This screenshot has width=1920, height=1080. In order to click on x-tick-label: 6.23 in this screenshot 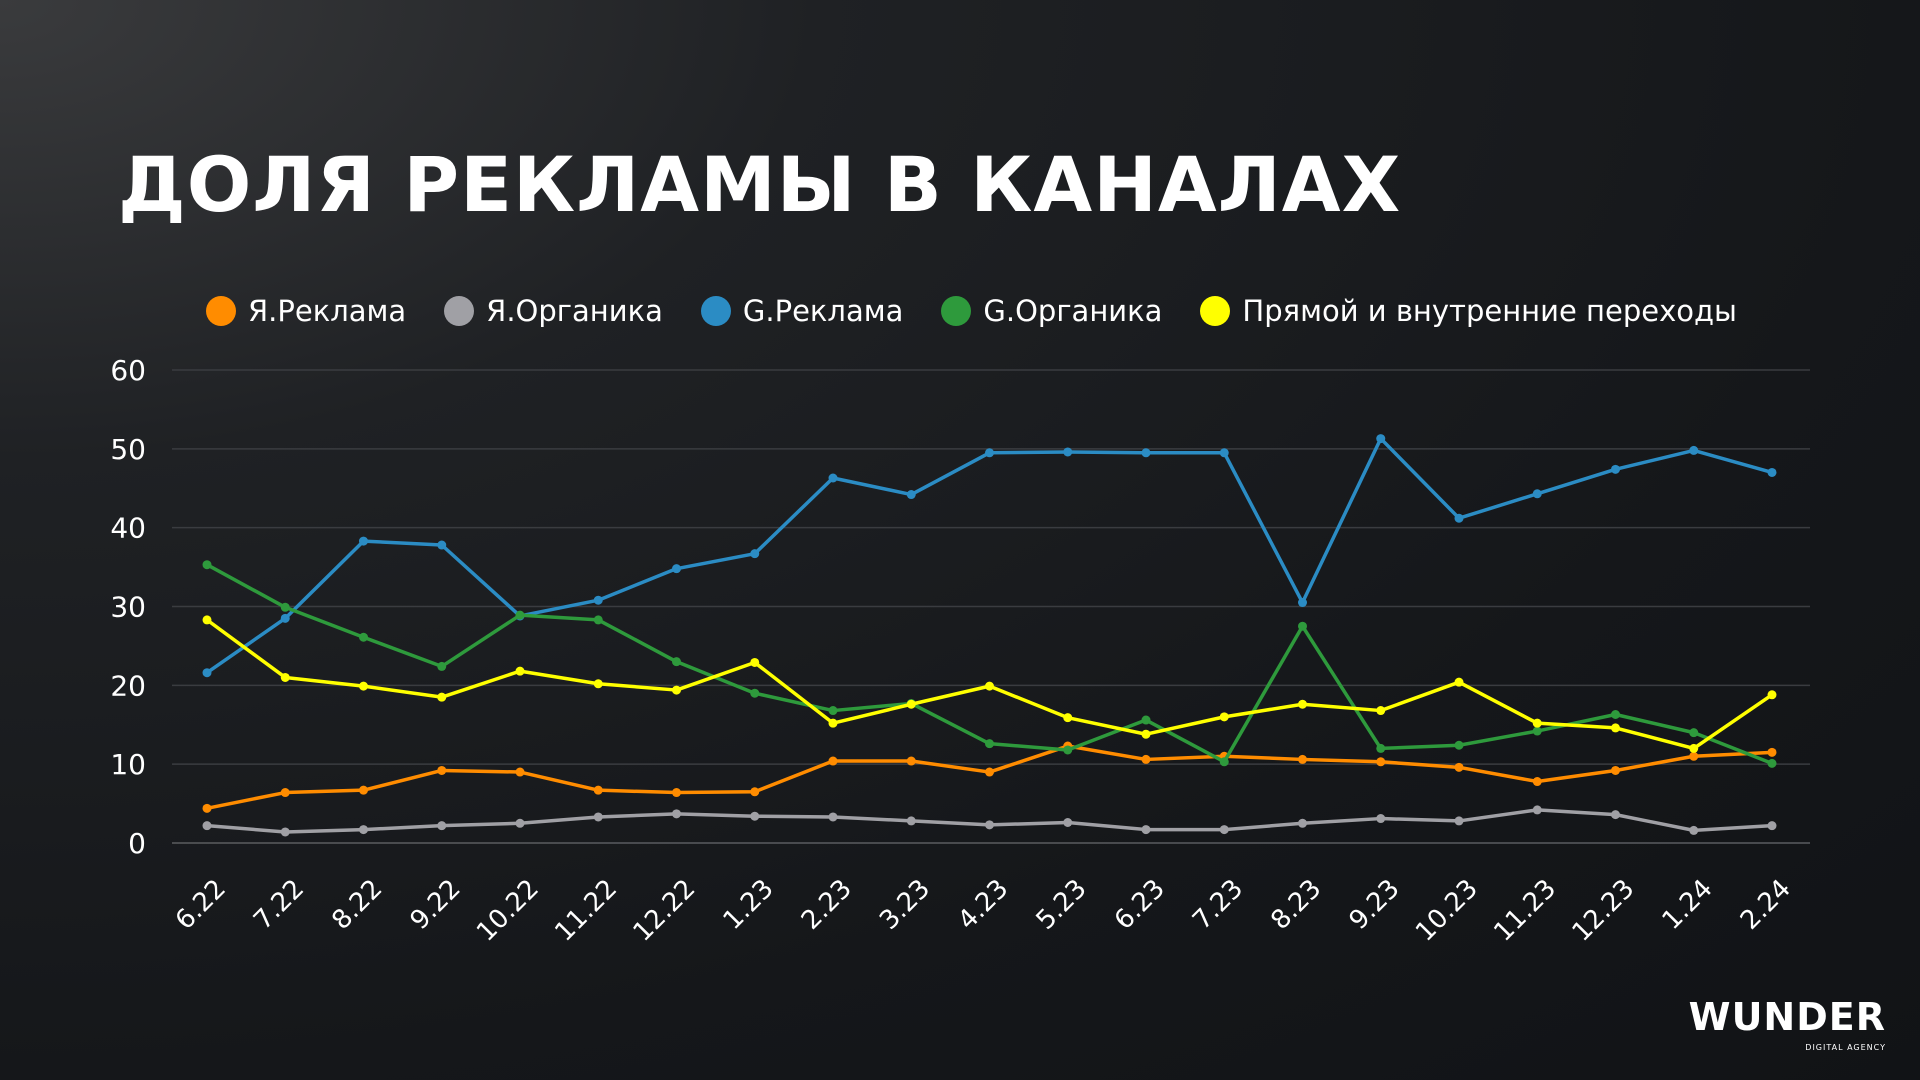, I will do `click(1140, 905)`.